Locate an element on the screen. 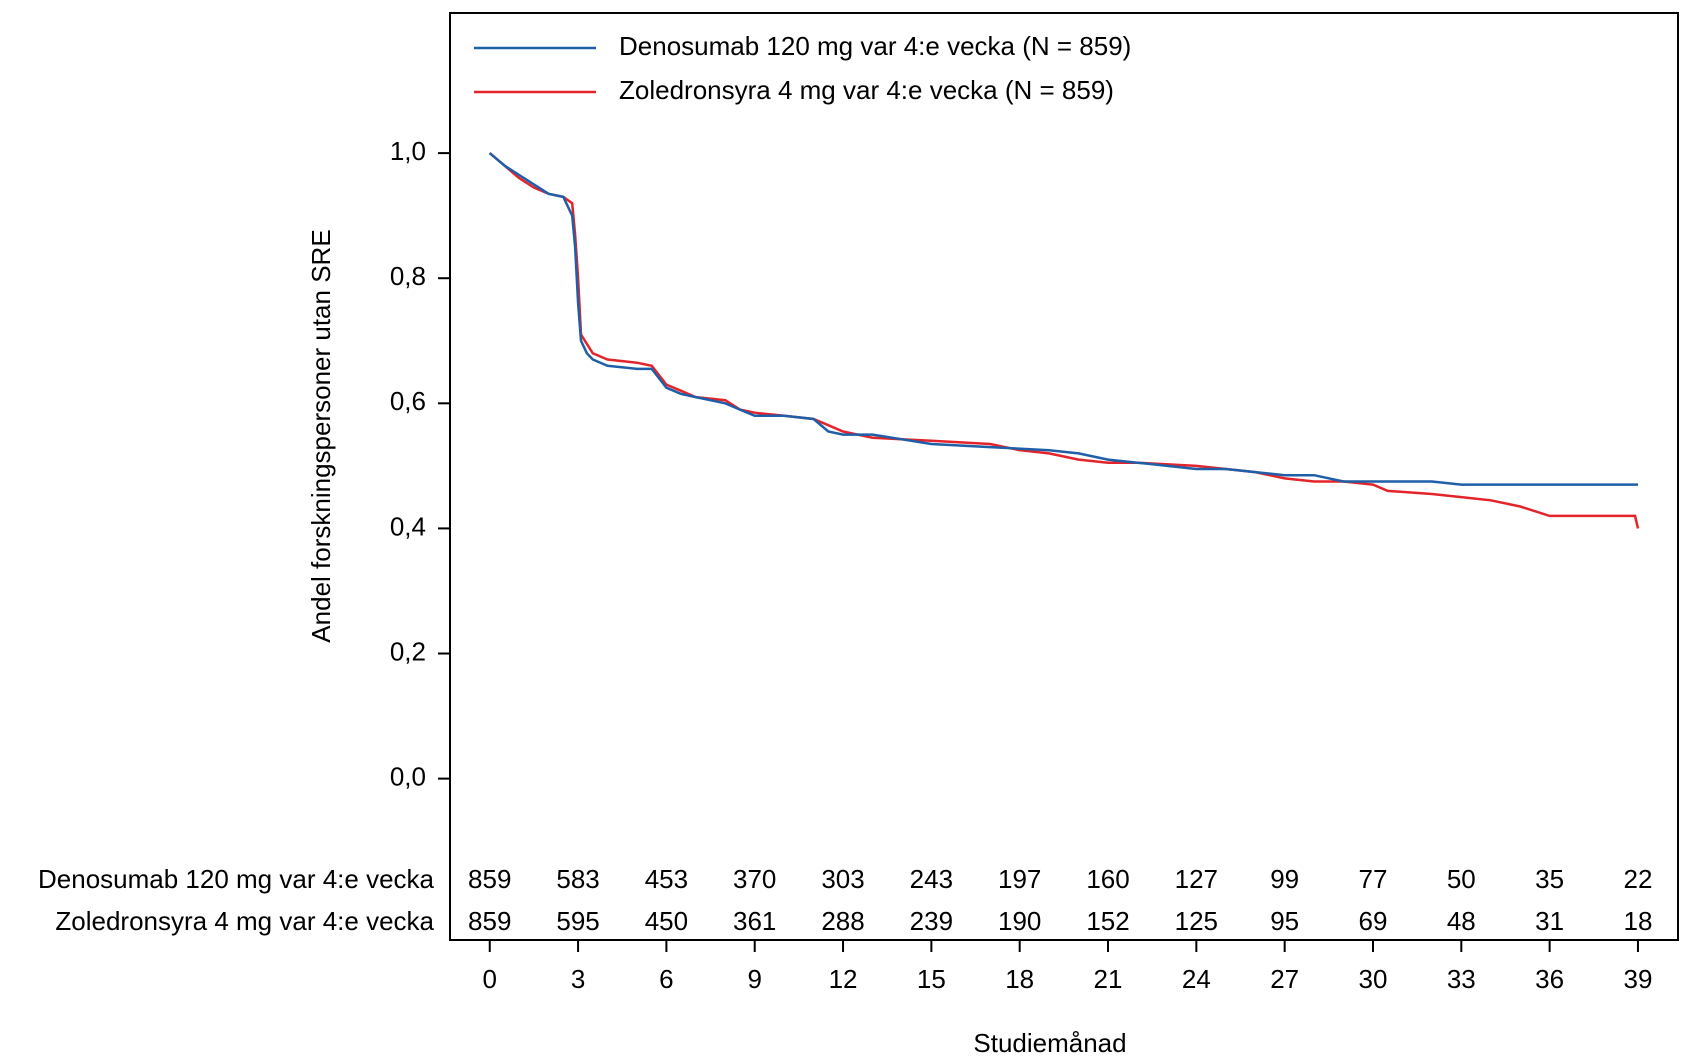 This screenshot has width=1684, height=1062. risk-count: 152 is located at coordinates (1107, 921).